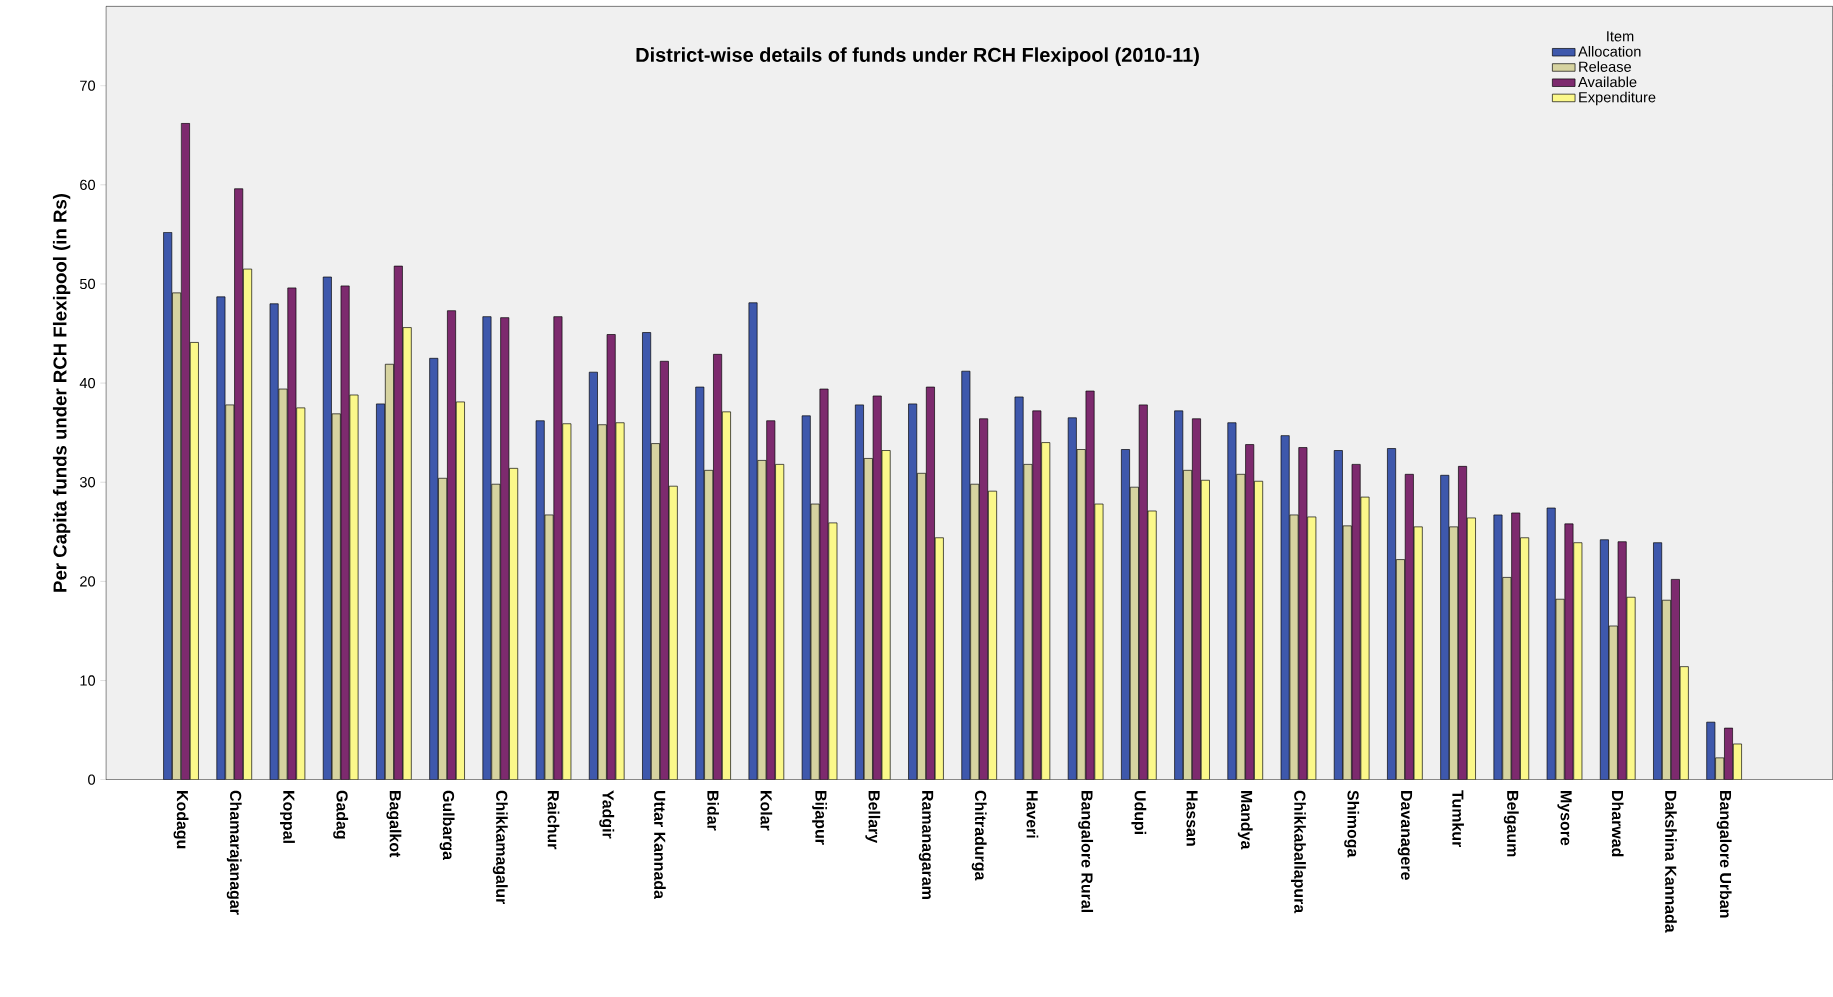 The image size is (1833, 997). Describe the element at coordinates (1620, 36) in the screenshot. I see `legend-title: Item` at that location.